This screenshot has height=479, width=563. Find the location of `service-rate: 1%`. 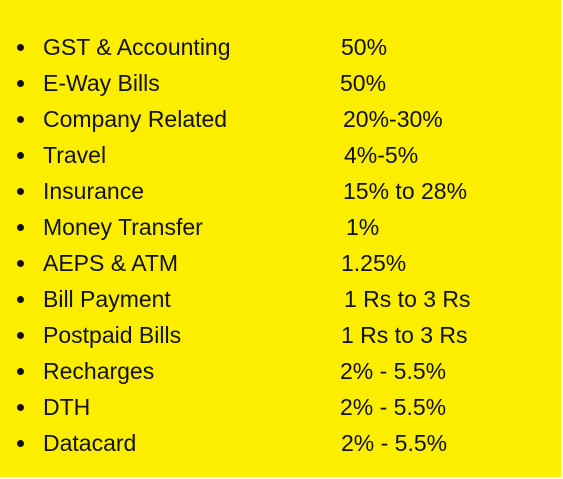

service-rate: 1% is located at coordinates (363, 227).